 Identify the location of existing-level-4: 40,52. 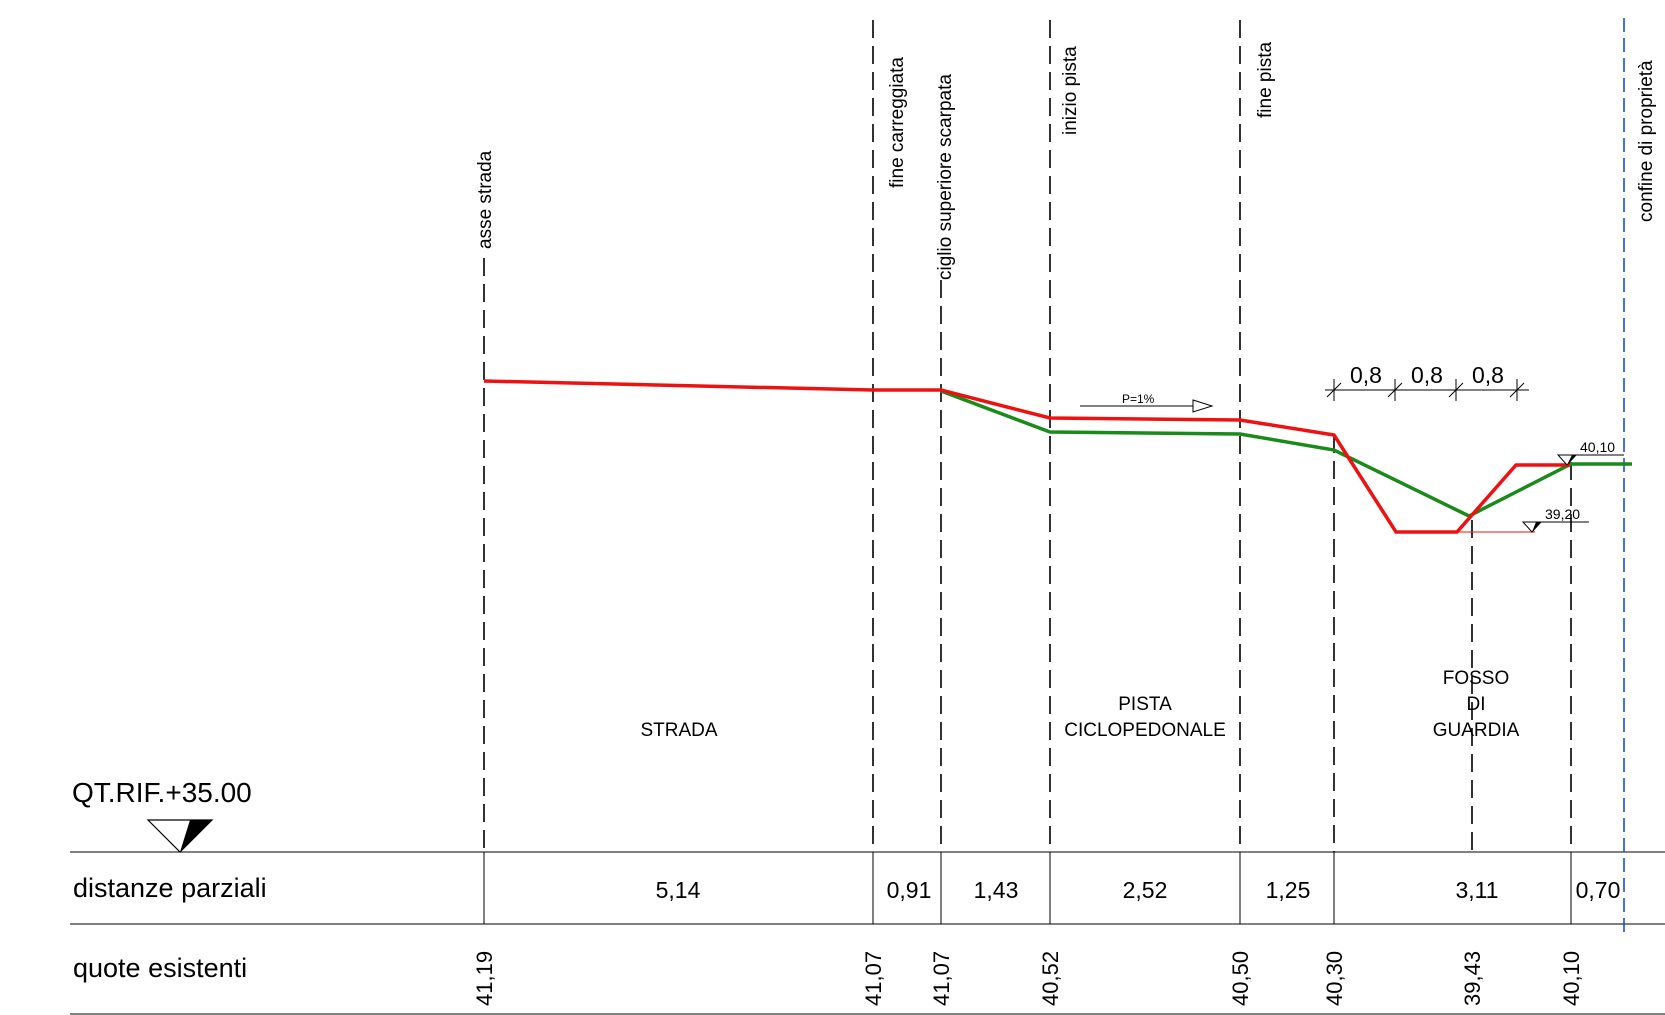
(1050, 978).